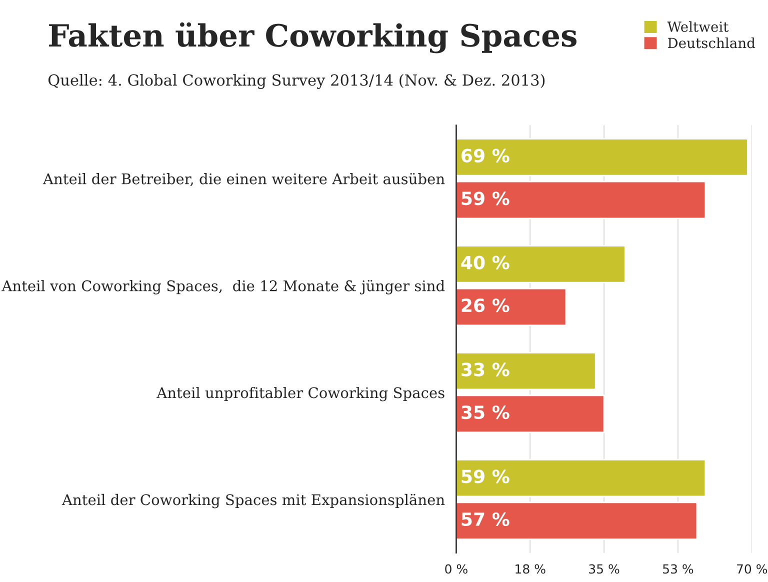  Describe the element at coordinates (456, 569) in the screenshot. I see `x-tick-label: 0 %` at that location.